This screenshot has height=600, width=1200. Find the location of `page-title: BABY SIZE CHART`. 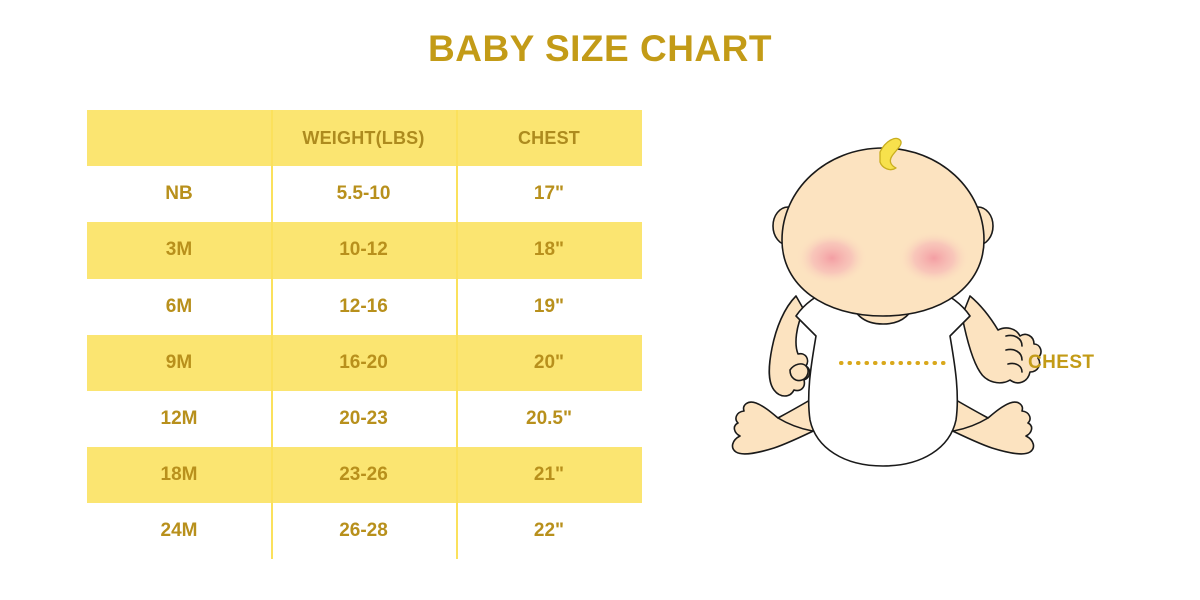

page-title: BABY SIZE CHART is located at coordinates (600, 48).